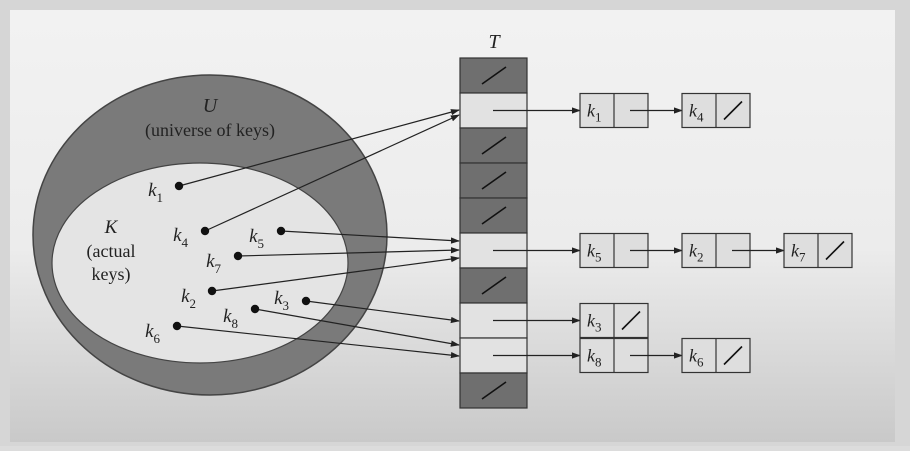 The width and height of the screenshot is (910, 451). What do you see at coordinates (210, 130) in the screenshot?
I see `universe-caption: (universe of keys)` at bounding box center [210, 130].